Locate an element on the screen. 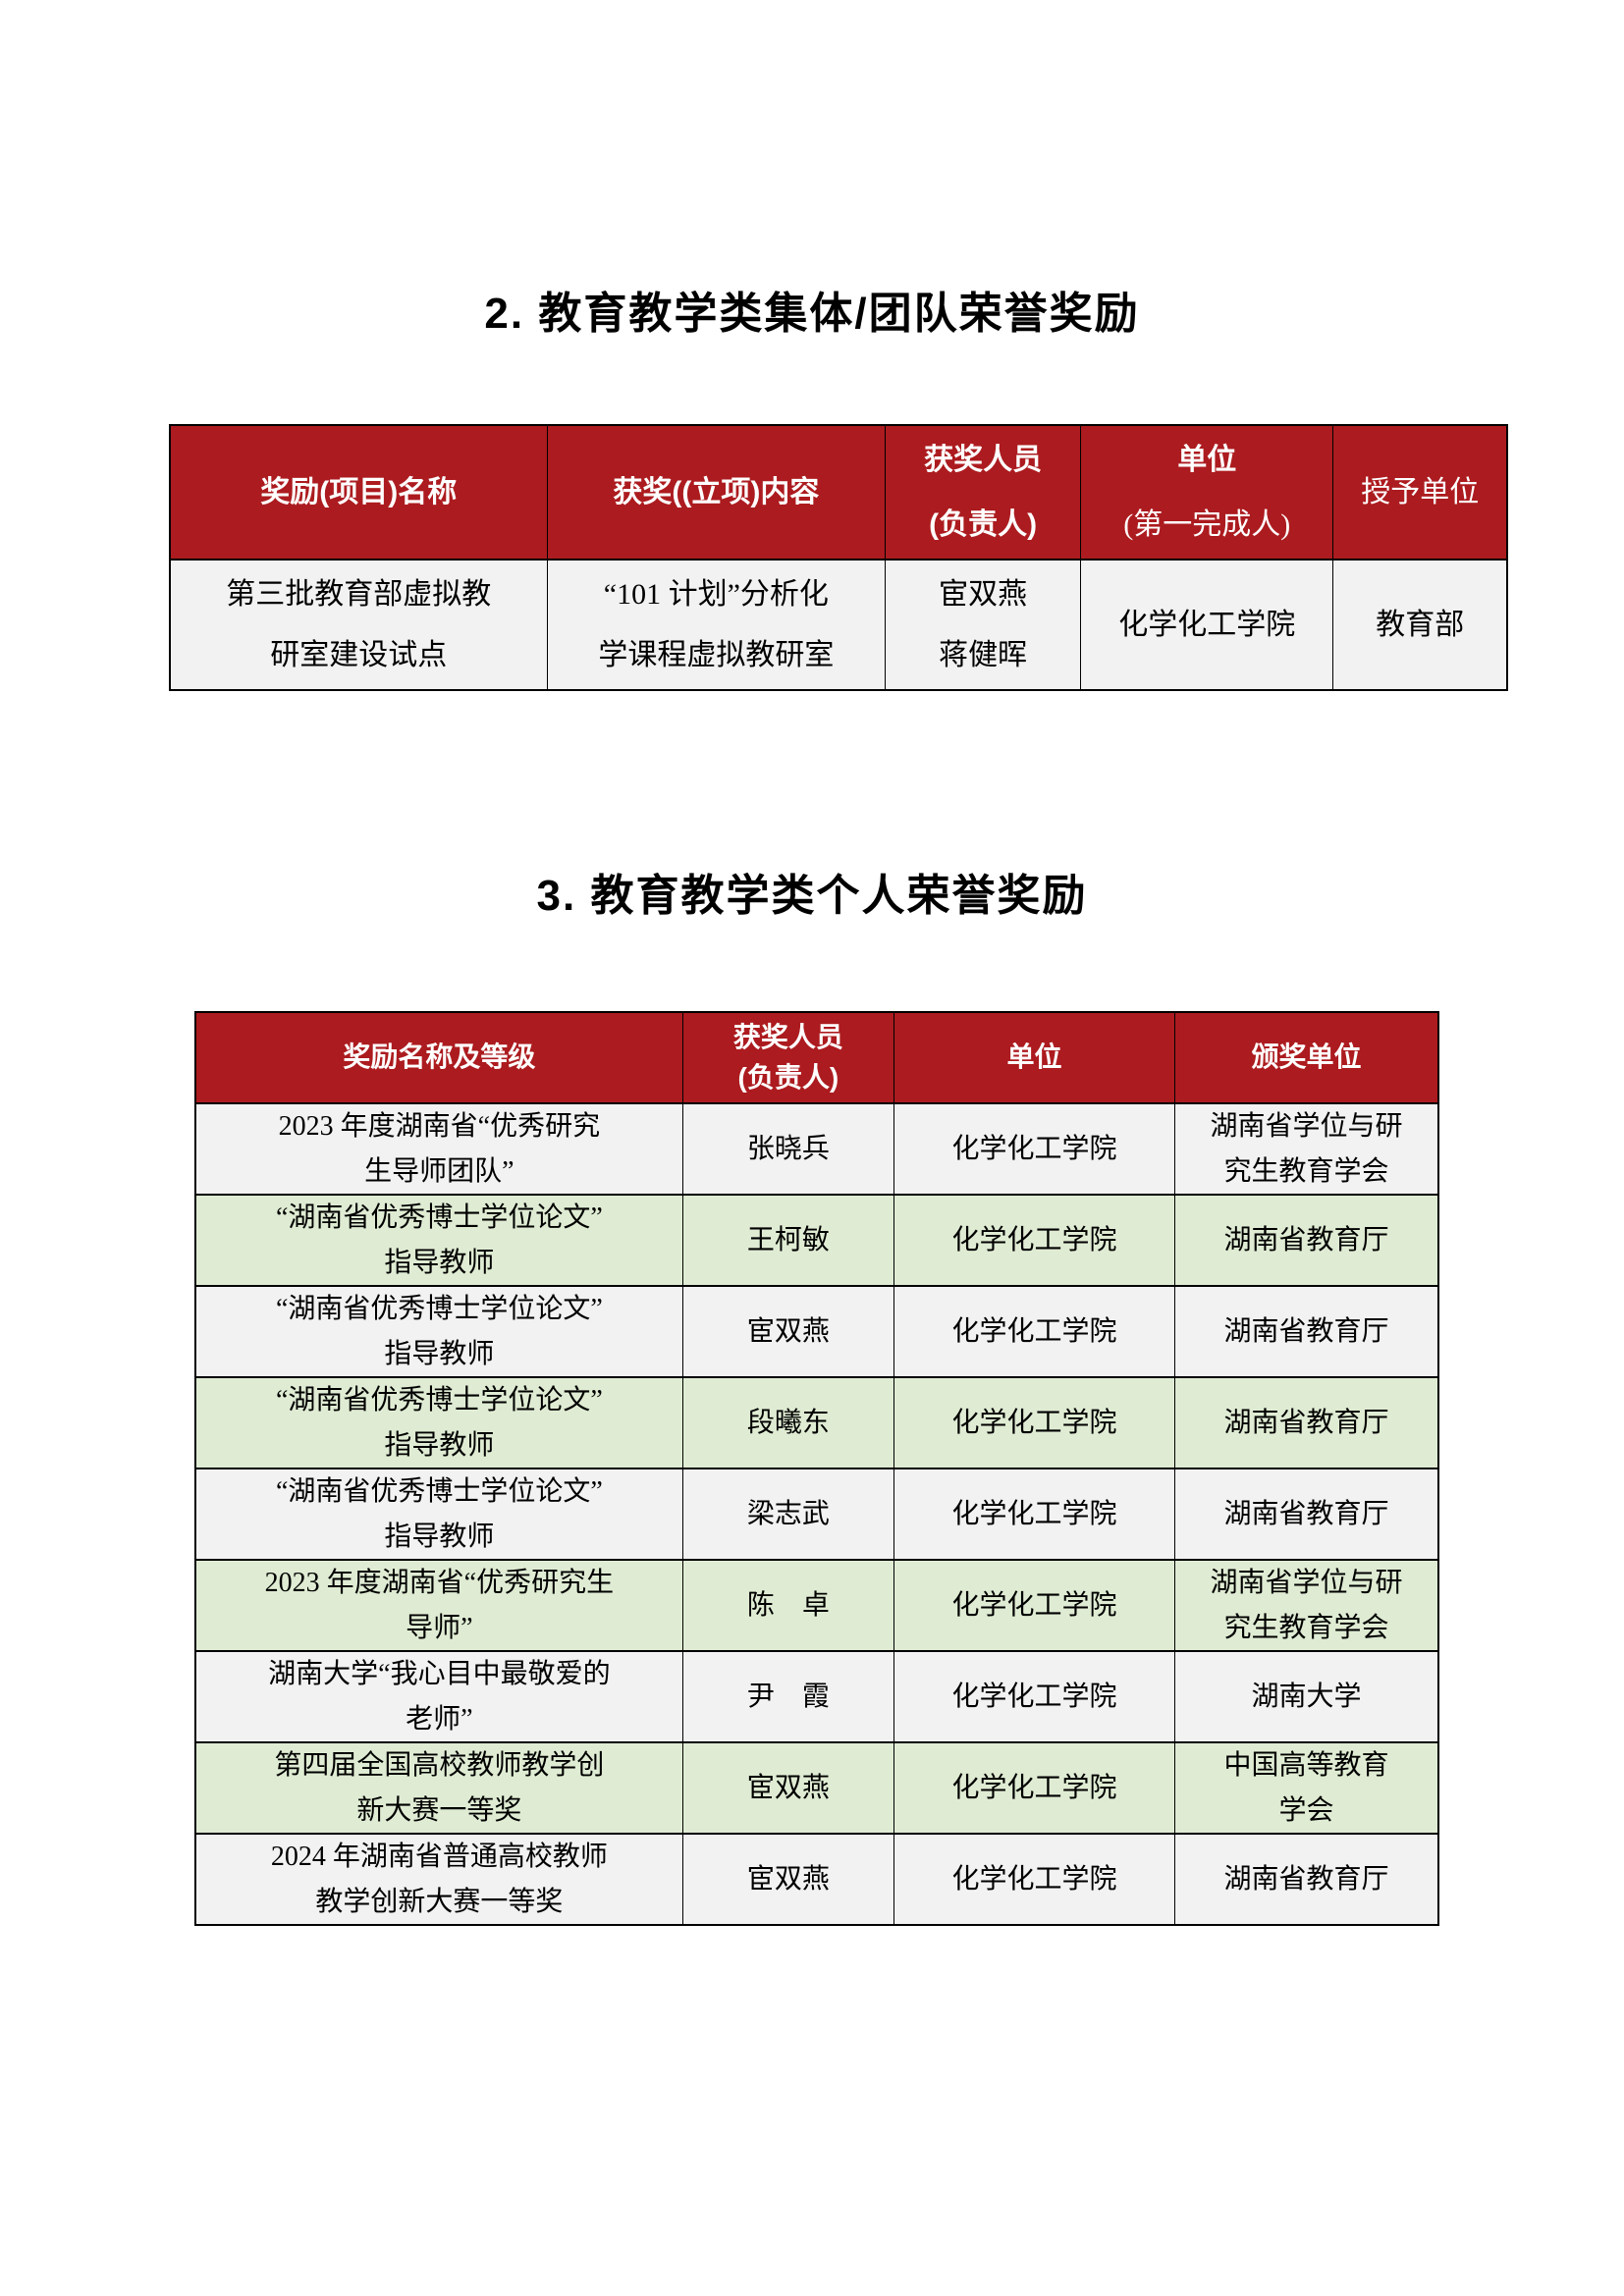 Image resolution: width=1624 pixels, height=2296 pixels. individual-awards-row: 湖南大学“我心目中最敬爱的 老师” 尹 霞 化学化工学院 湖南大学 is located at coordinates (816, 1696).